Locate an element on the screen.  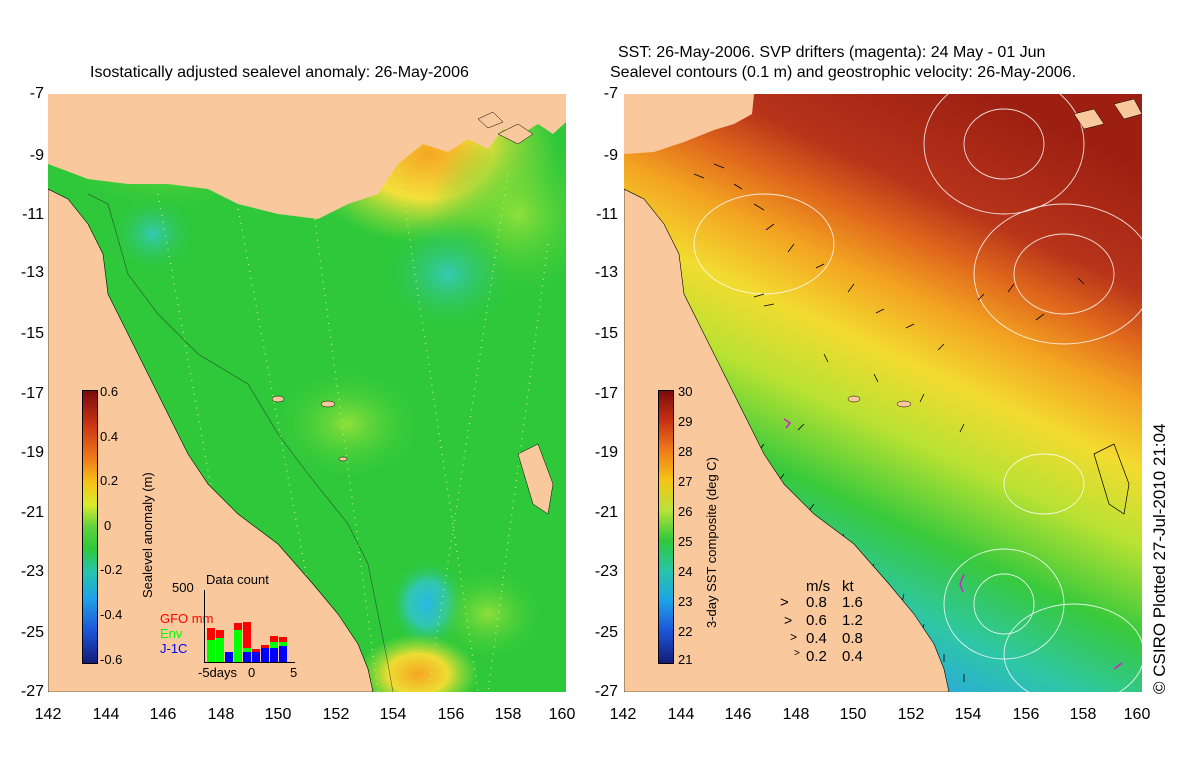
histogram-bars is located at coordinates (247, 642).